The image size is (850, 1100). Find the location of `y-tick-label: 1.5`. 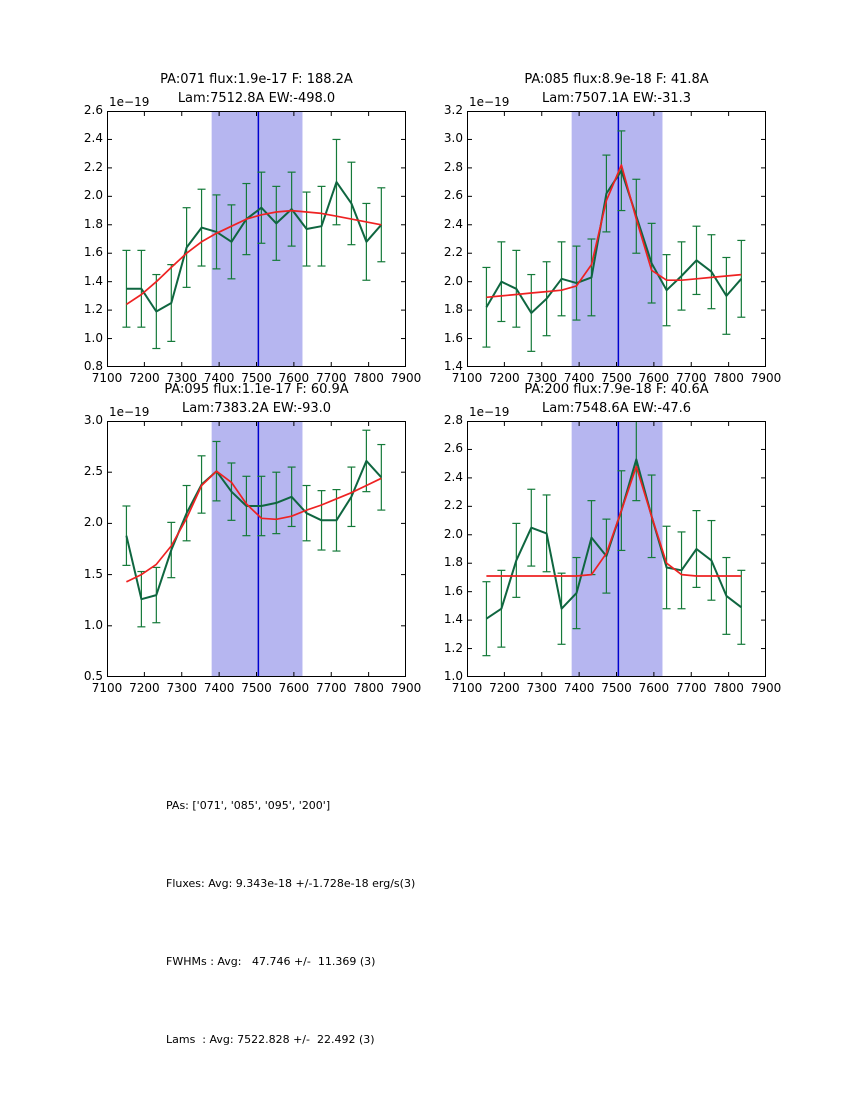

y-tick-label: 1.5 is located at coordinates (93, 573).